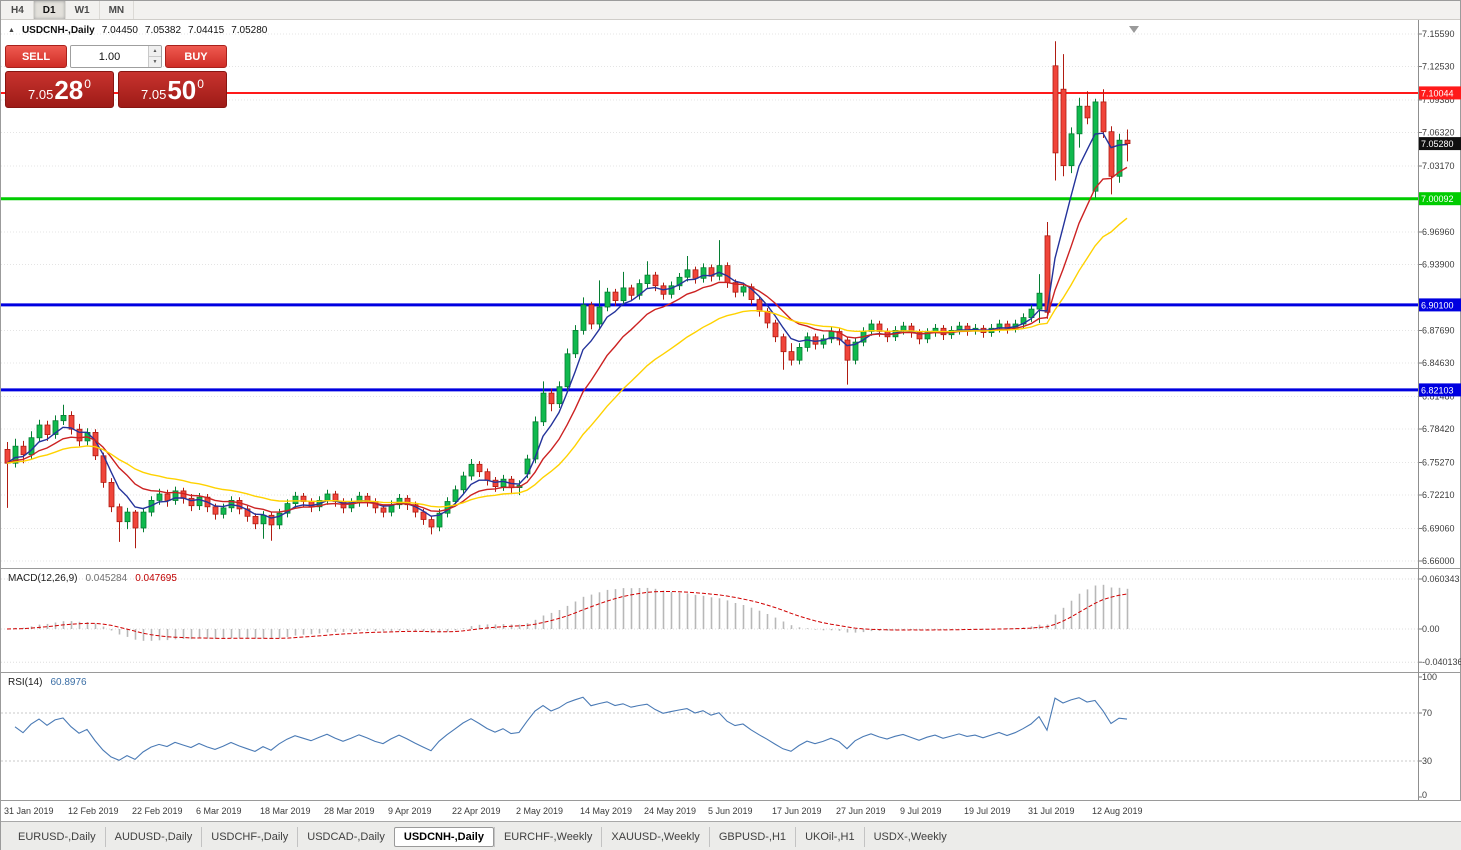 The width and height of the screenshot is (1461, 850). I want to click on time-axis-label: 19 Jul 2019, so click(987, 811).